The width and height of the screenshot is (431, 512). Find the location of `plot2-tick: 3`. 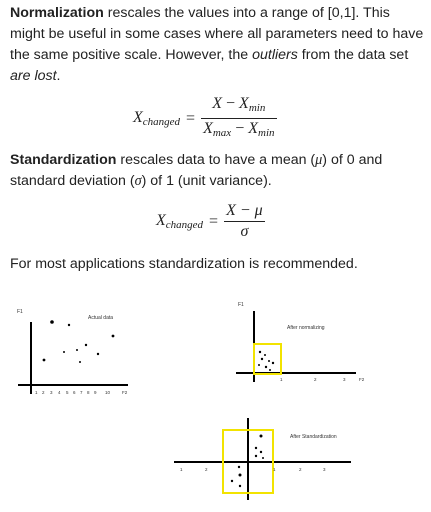

plot2-tick: 3 is located at coordinates (344, 379).